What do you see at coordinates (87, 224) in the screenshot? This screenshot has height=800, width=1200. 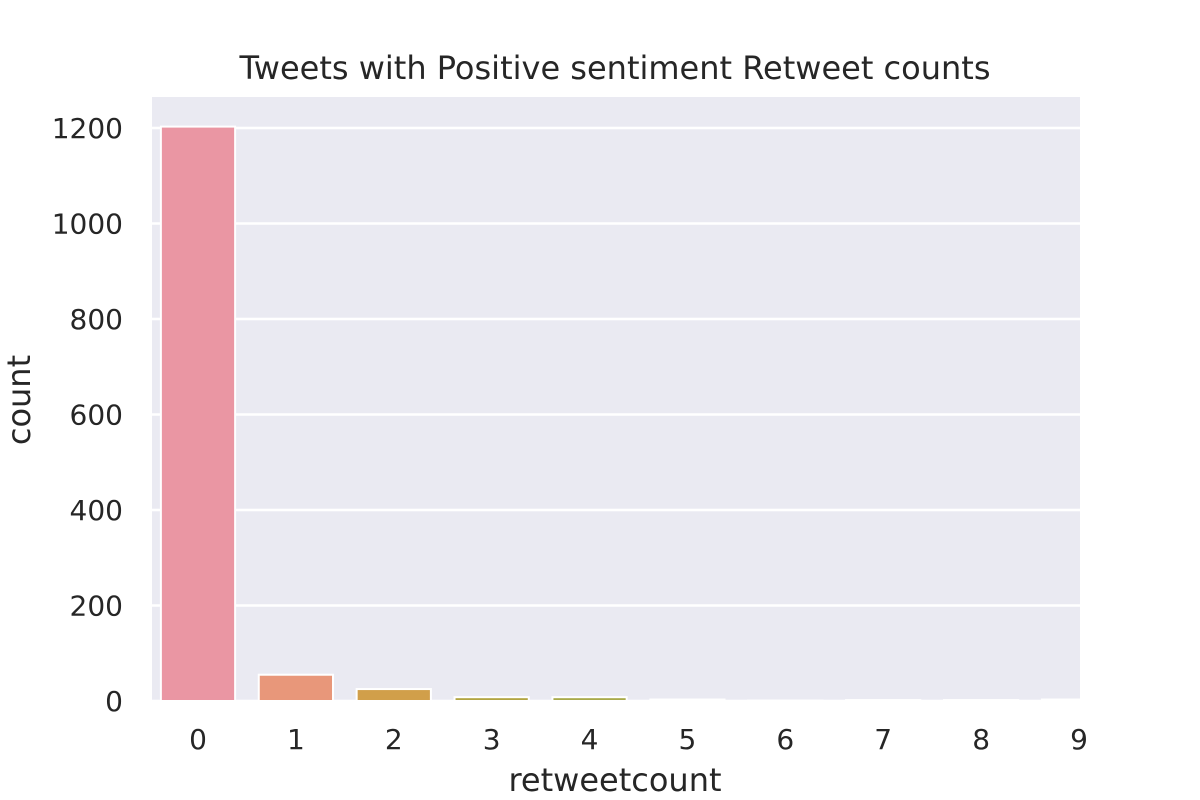 I see `y-tick-label: 1000` at bounding box center [87, 224].